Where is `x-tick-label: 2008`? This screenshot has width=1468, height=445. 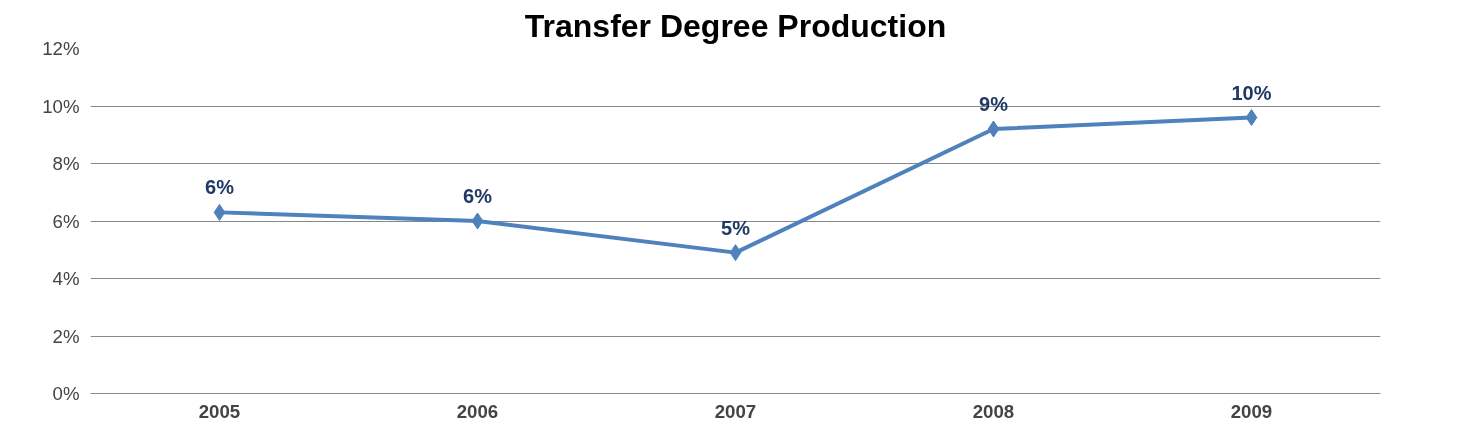
x-tick-label: 2008 is located at coordinates (993, 411).